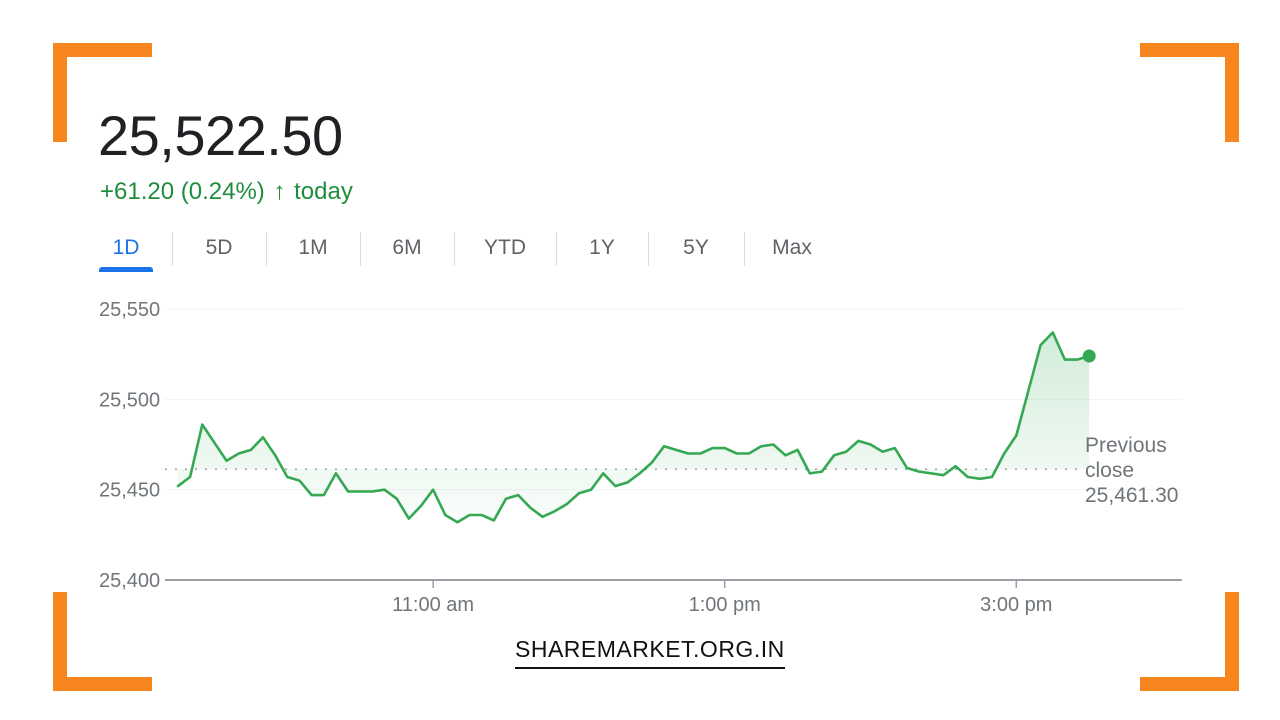 This screenshot has width=1280, height=720. Describe the element at coordinates (313, 250) in the screenshot. I see `tab-1m: 1M` at that location.